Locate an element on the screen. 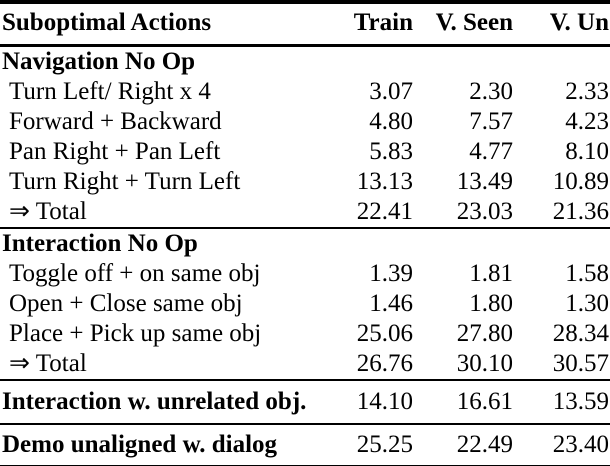  cell-v-seen: 27.80 is located at coordinates (484, 333).